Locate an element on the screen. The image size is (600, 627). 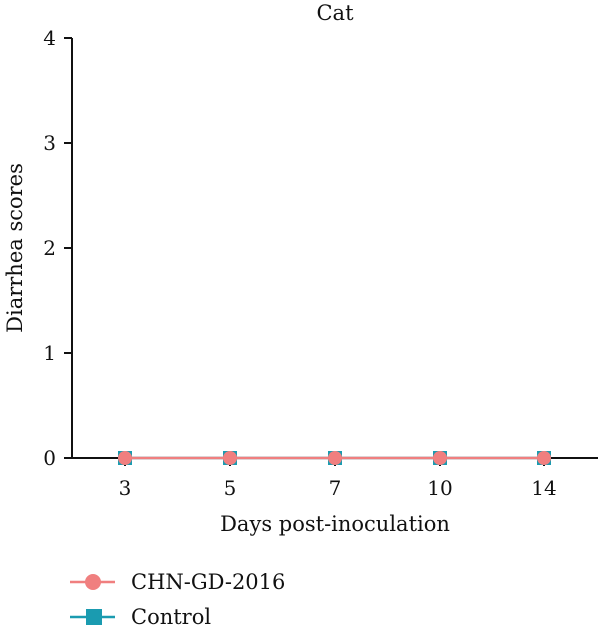
y-tick-label: 1 is located at coordinates (49, 353).